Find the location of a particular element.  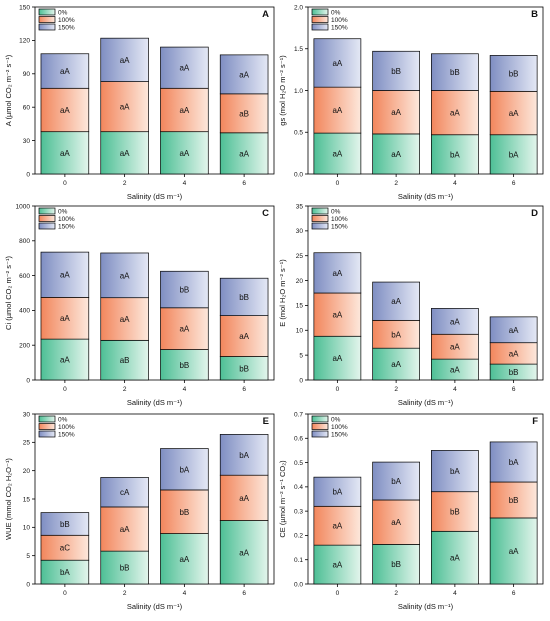

y-tick-label: 0.5 is located at coordinates (298, 463).